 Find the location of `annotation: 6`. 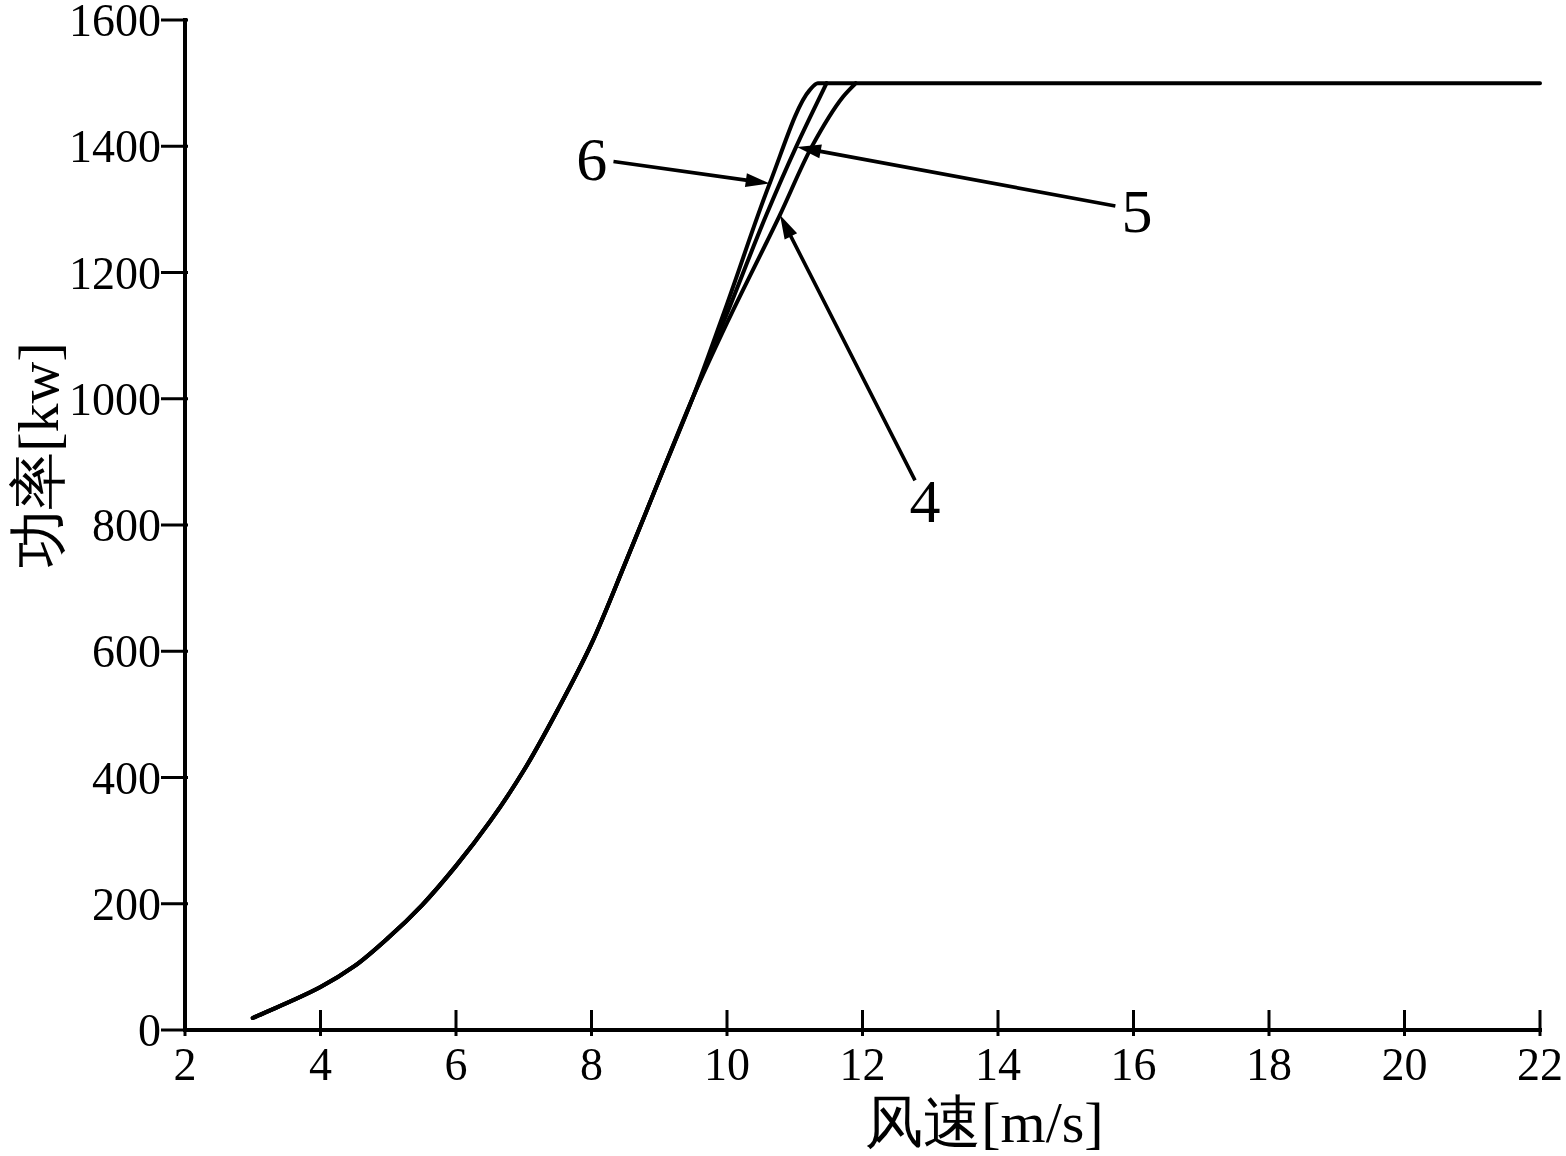

annotation: 6 is located at coordinates (592, 159).